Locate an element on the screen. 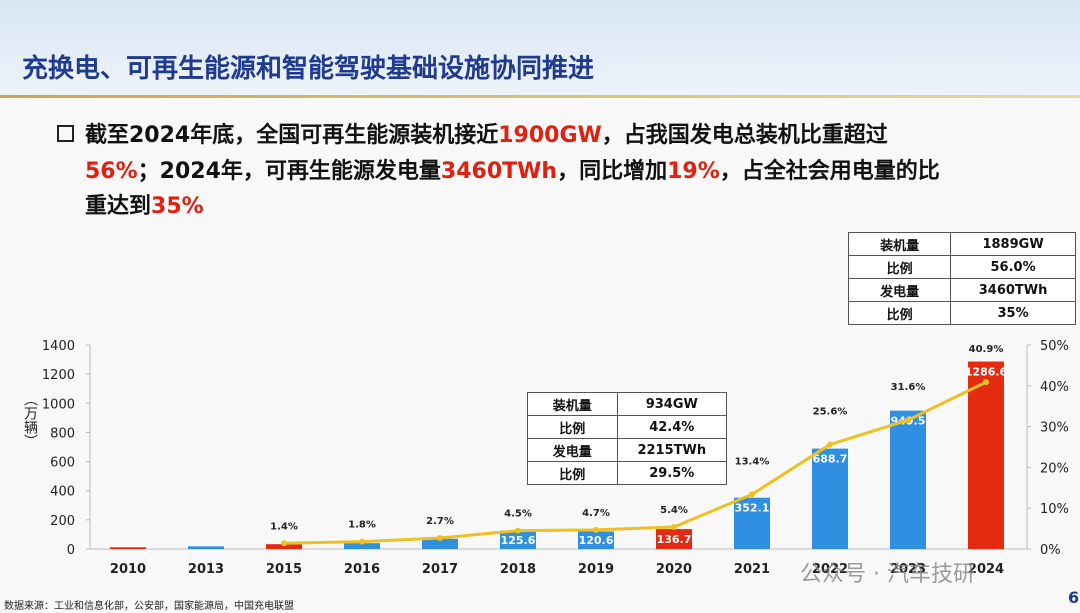 Image resolution: width=1080 pixels, height=613 pixels. table-row: 比例 56.0% is located at coordinates (961, 267).